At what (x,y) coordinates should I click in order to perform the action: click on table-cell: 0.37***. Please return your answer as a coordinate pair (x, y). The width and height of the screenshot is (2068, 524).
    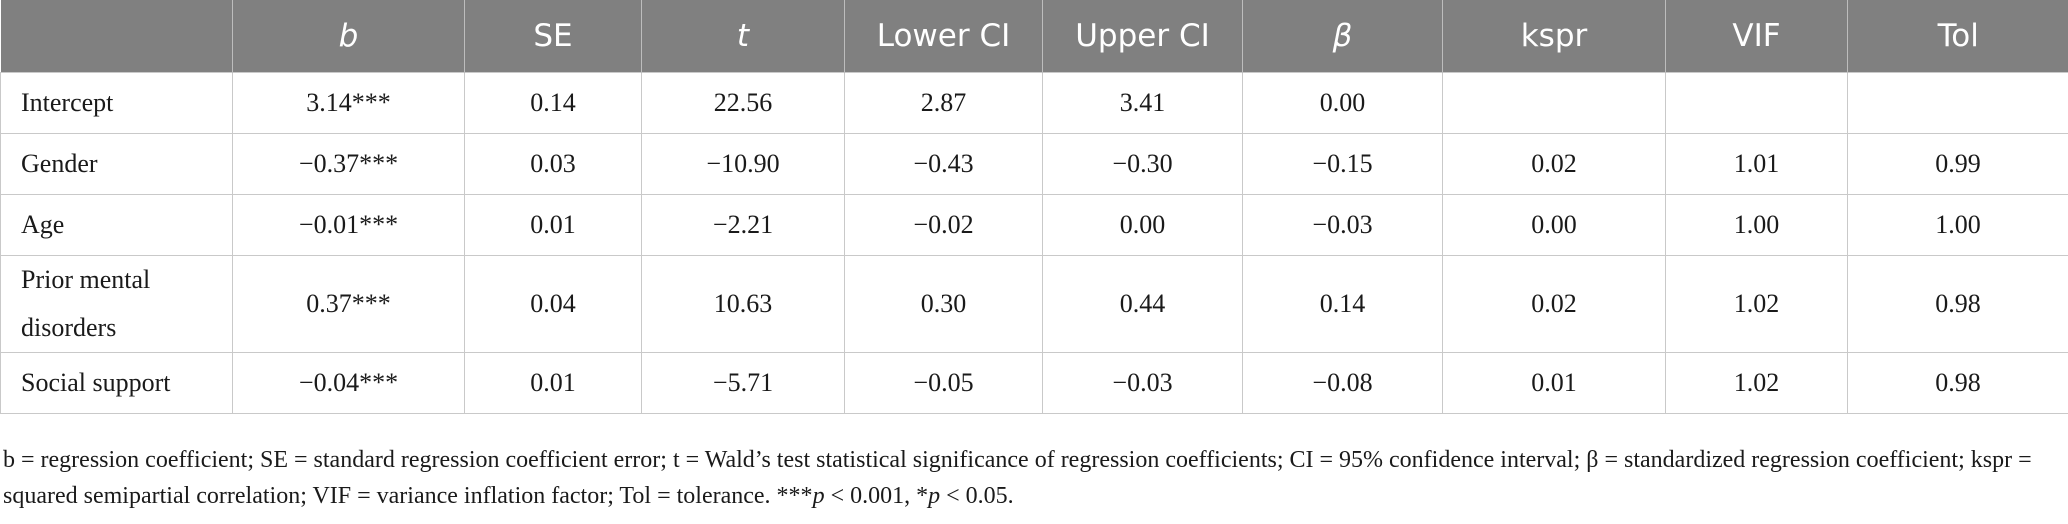
    Looking at the image, I should click on (348, 304).